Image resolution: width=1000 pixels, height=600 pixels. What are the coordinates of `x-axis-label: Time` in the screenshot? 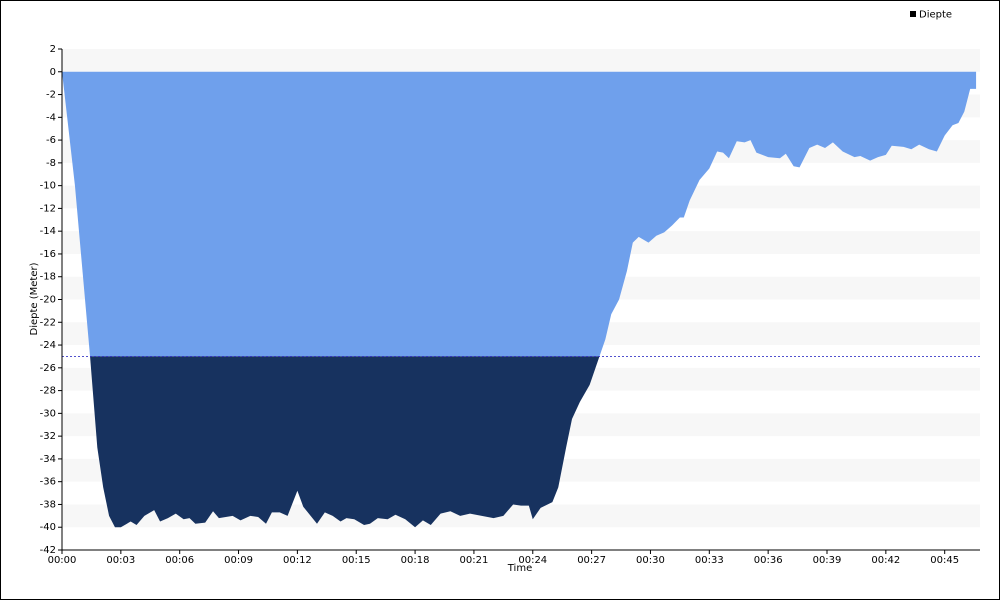 It's located at (519, 568).